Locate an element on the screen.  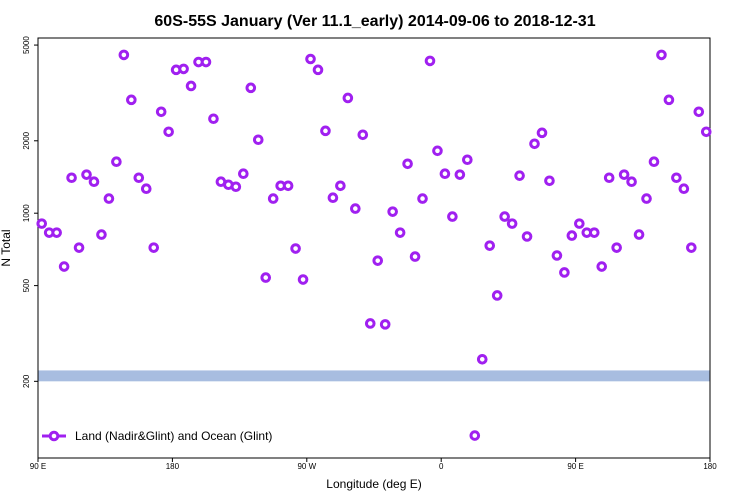
y-tick-label: 1000 is located at coordinates (26, 213).